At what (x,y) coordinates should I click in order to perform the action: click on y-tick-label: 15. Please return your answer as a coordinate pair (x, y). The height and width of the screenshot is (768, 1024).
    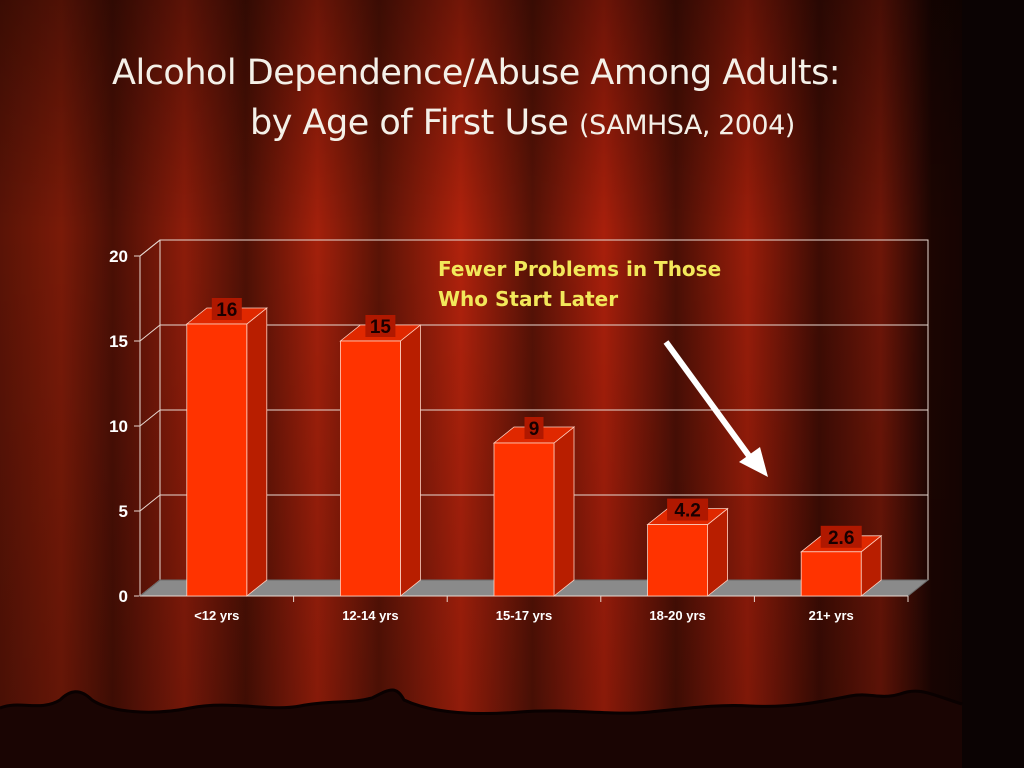
    Looking at the image, I should click on (118, 341).